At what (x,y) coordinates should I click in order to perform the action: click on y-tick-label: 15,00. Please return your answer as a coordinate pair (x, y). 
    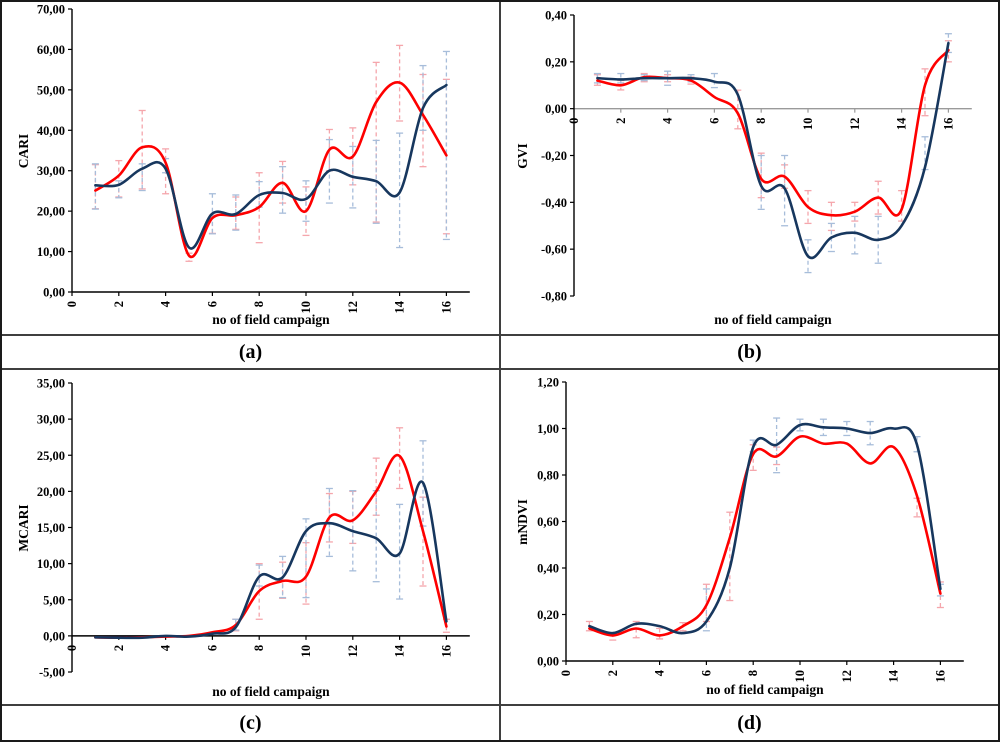
    Looking at the image, I should click on (51, 528).